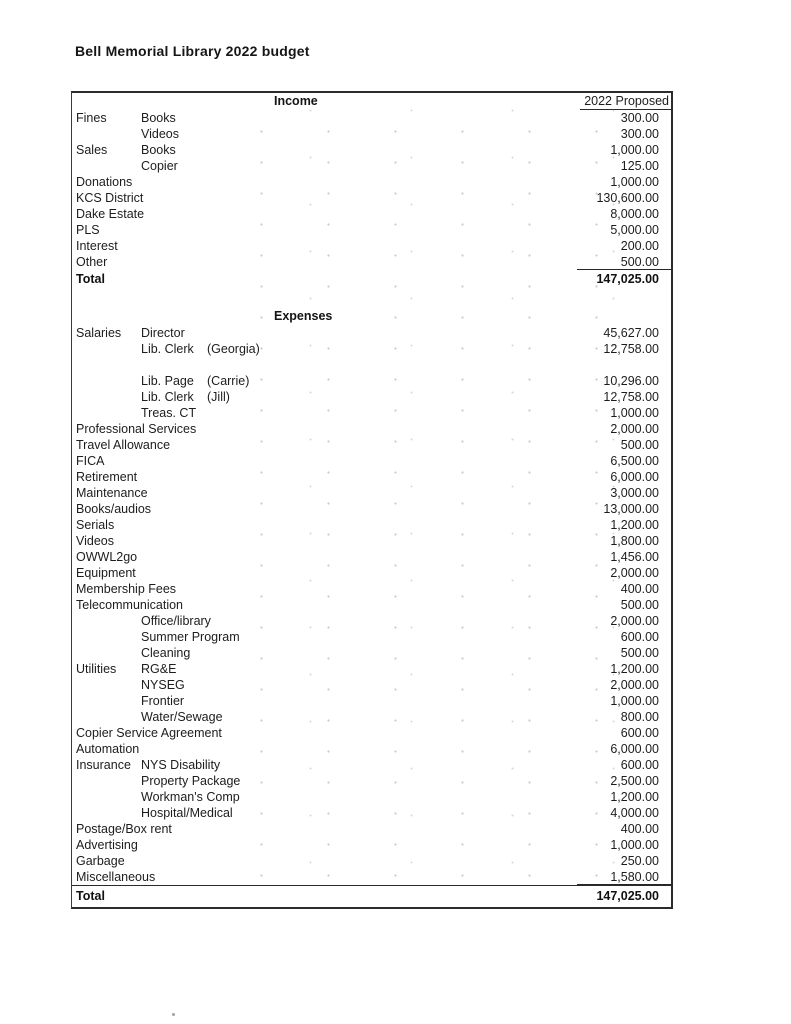 The width and height of the screenshot is (791, 1024). Describe the element at coordinates (124, 829) in the screenshot. I see `category-cell: Postage/Box rent` at that location.